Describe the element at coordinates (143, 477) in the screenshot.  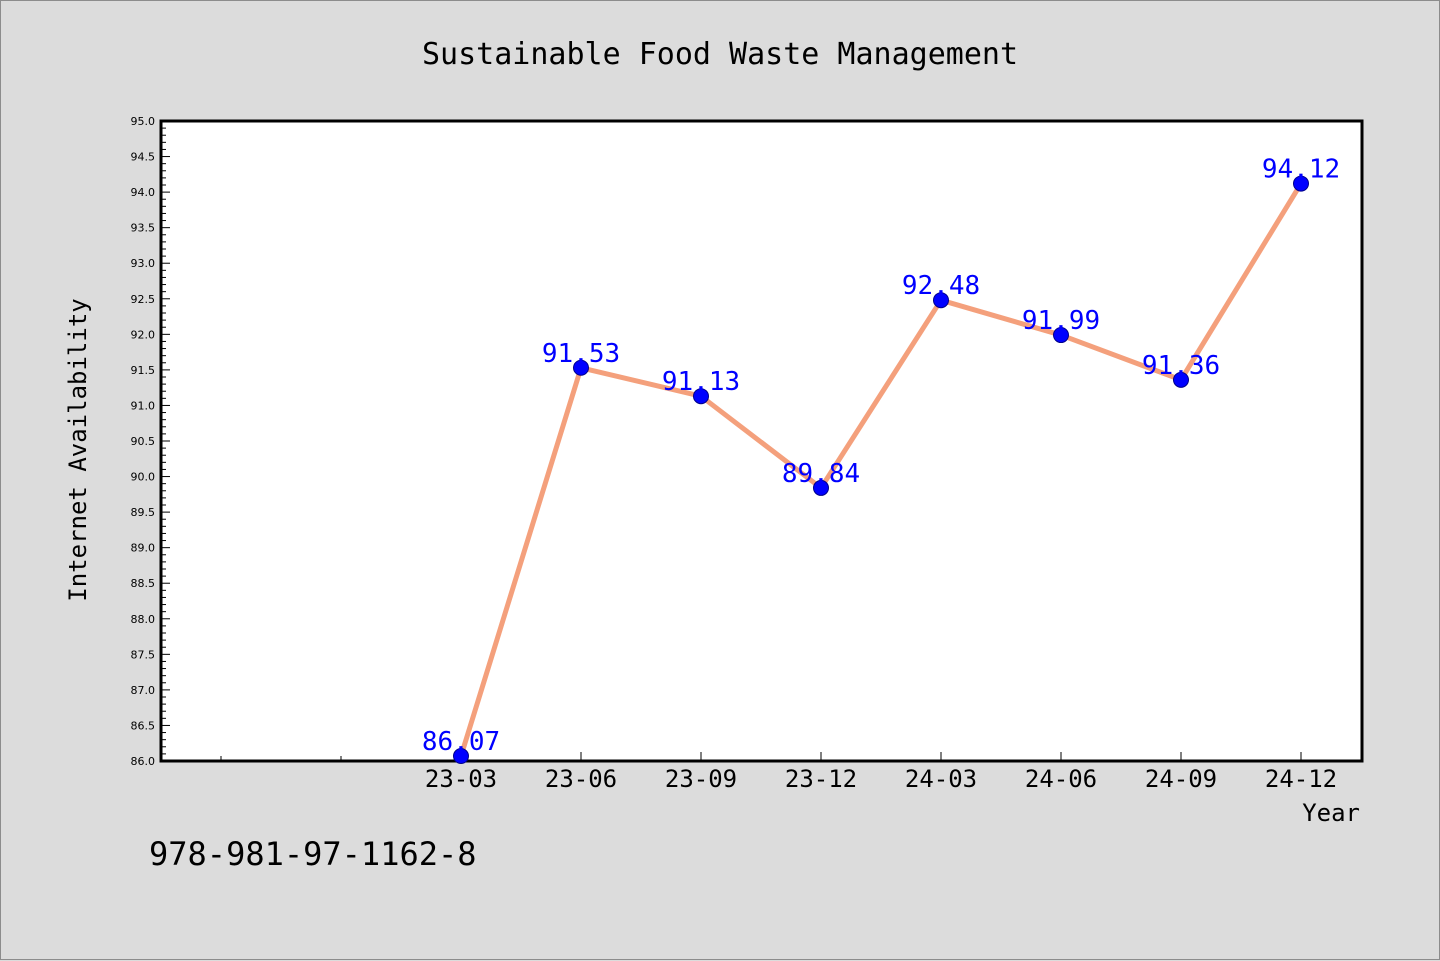
I see `y-tick-label: 90.0` at that location.